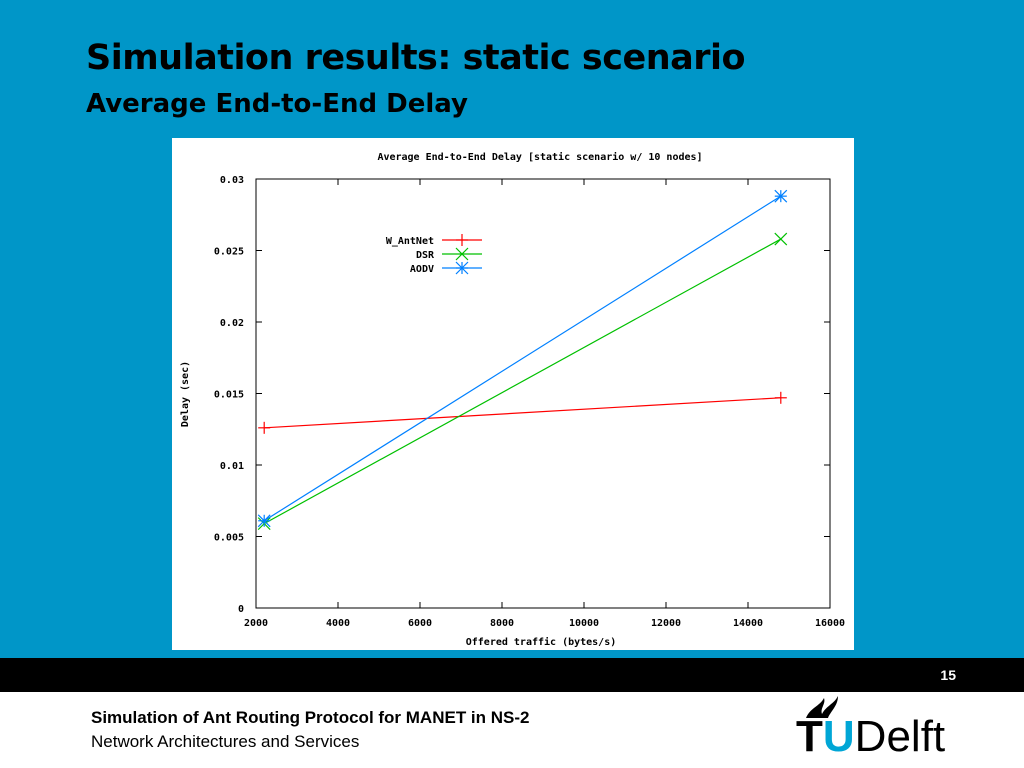 This screenshot has width=1024, height=768. I want to click on y-tick-label: 0, so click(241, 609).